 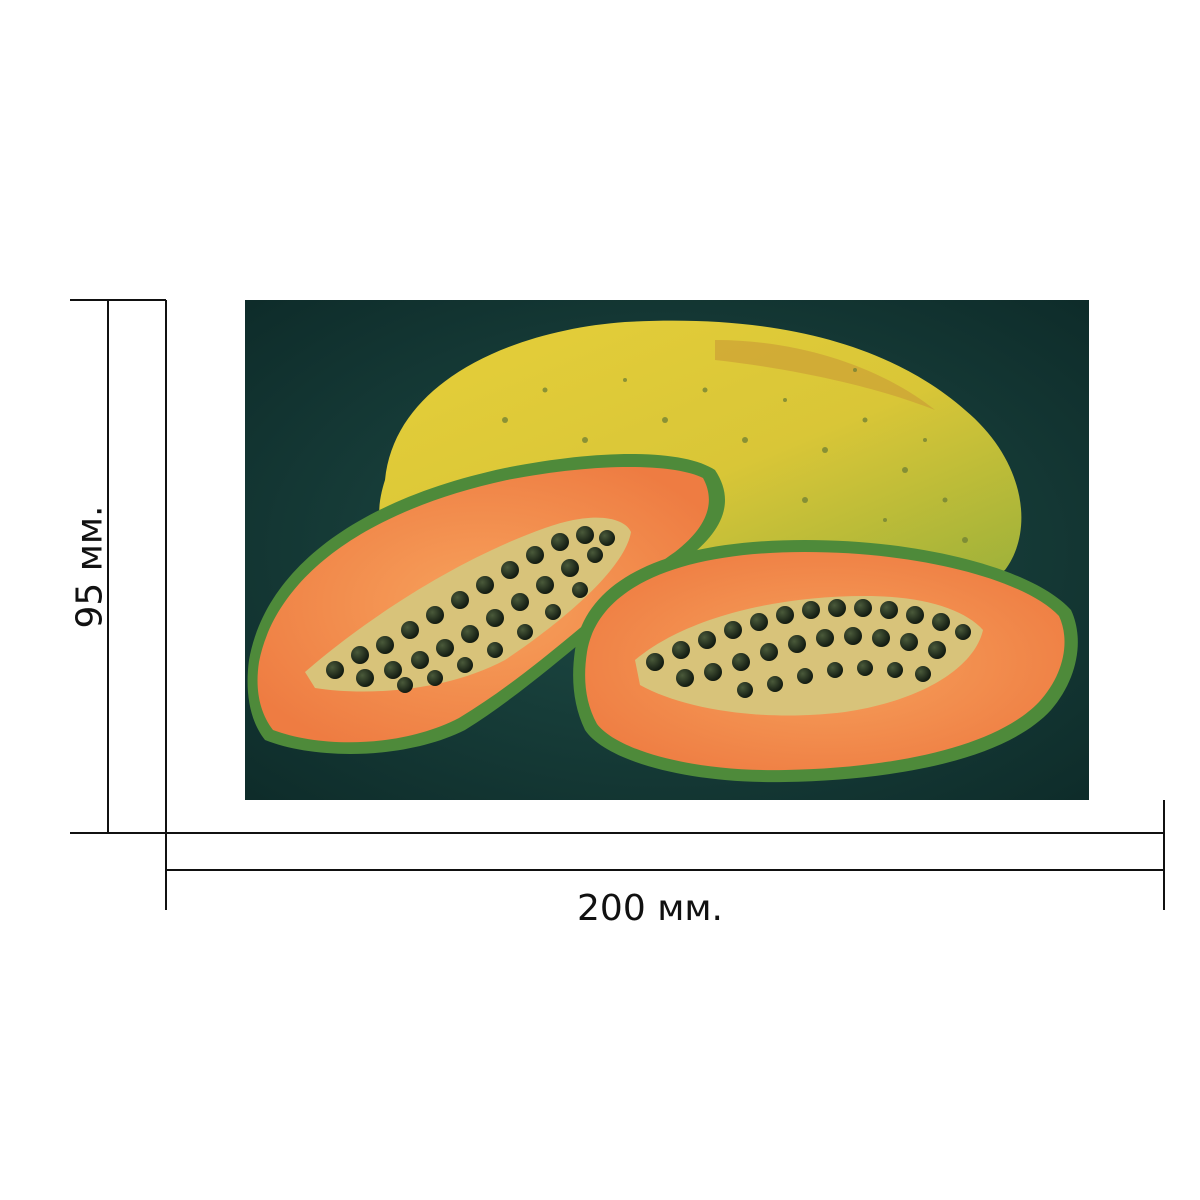 I want to click on width-label: 200 мм., so click(x=650, y=908).